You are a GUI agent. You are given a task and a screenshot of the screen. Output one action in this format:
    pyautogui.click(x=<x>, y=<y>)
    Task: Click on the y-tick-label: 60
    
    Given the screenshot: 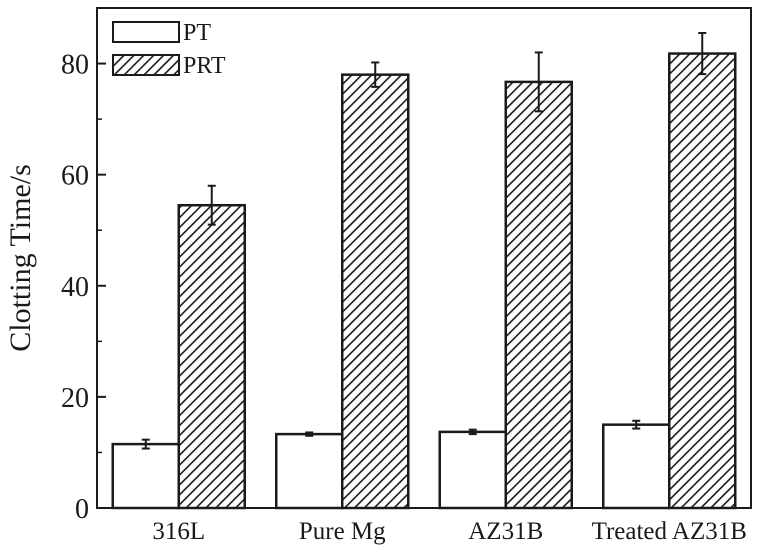 What is the action you would take?
    pyautogui.click(x=75, y=176)
    